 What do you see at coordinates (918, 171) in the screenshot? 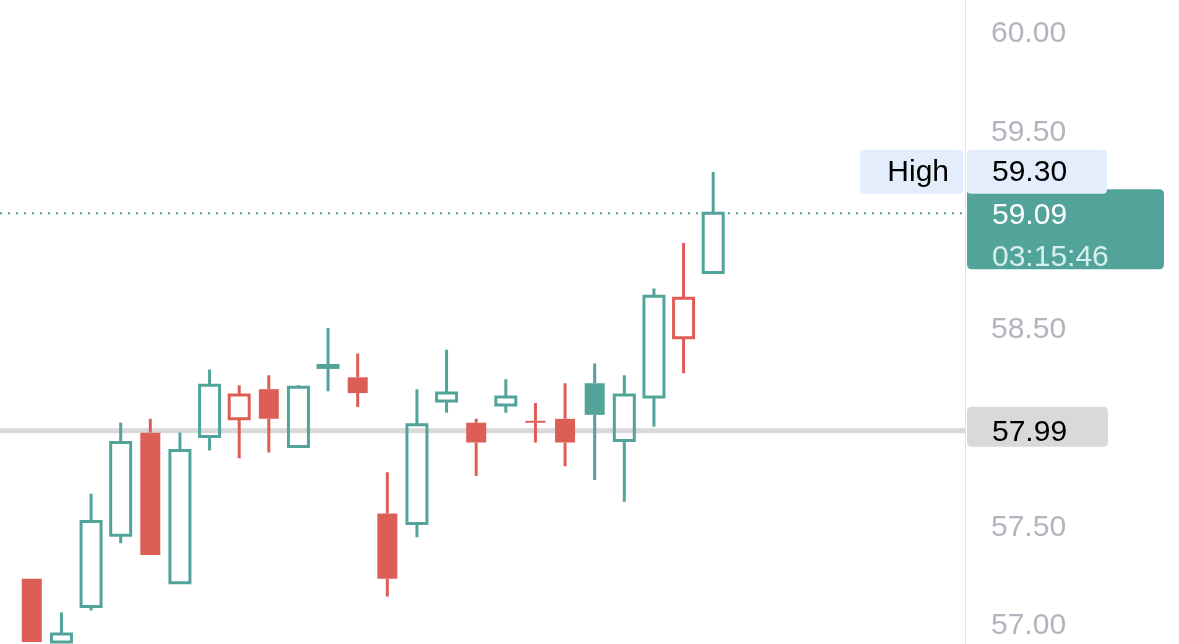
I see `annotation: High` at bounding box center [918, 171].